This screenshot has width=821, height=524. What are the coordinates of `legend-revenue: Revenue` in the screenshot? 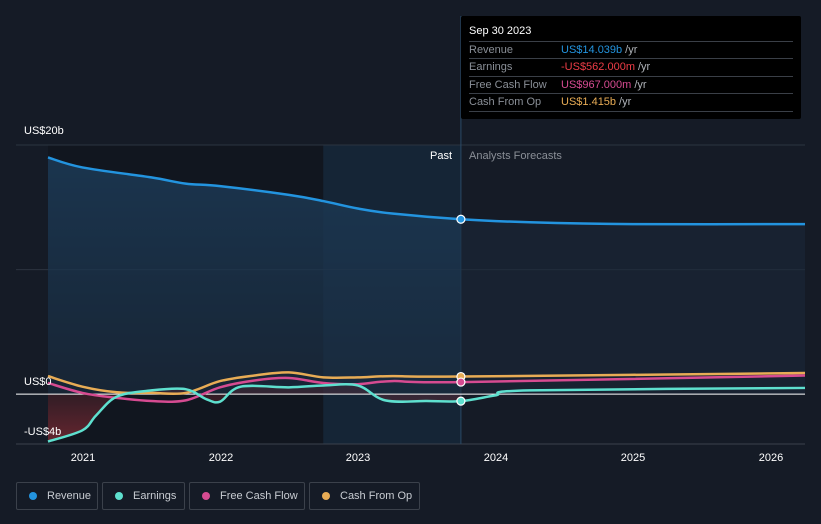 It's located at (57, 496).